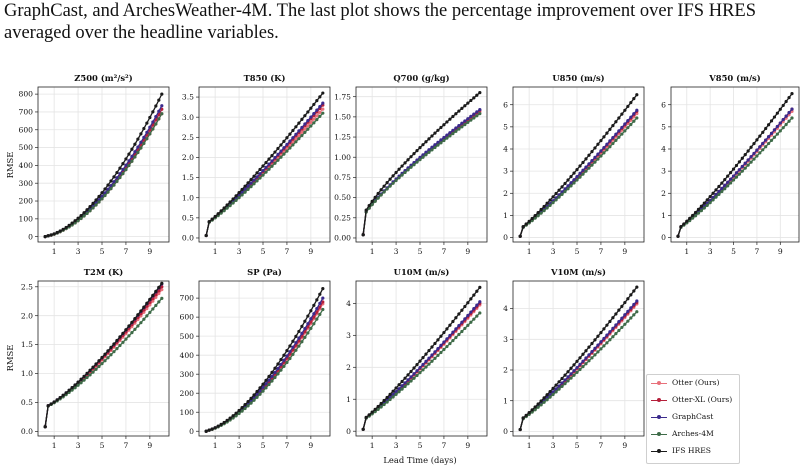 The image size is (805, 472). I want to click on series-line, so click(264, 164).